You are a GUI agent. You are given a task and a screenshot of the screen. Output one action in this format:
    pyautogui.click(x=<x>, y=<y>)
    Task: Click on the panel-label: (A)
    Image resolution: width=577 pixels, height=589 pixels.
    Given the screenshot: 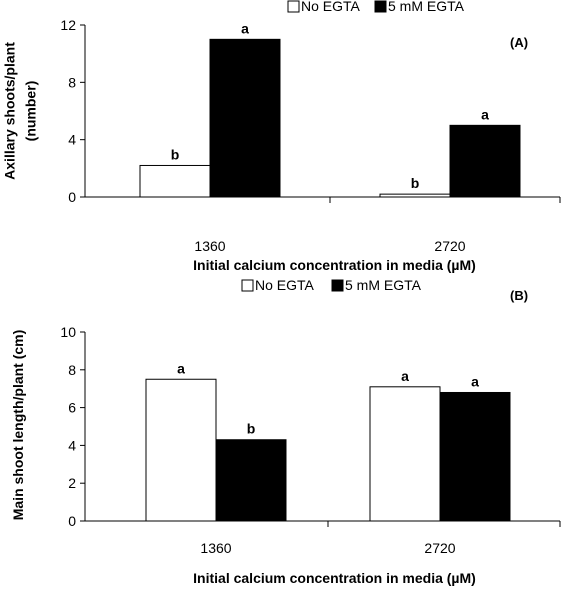 What is the action you would take?
    pyautogui.click(x=519, y=42)
    